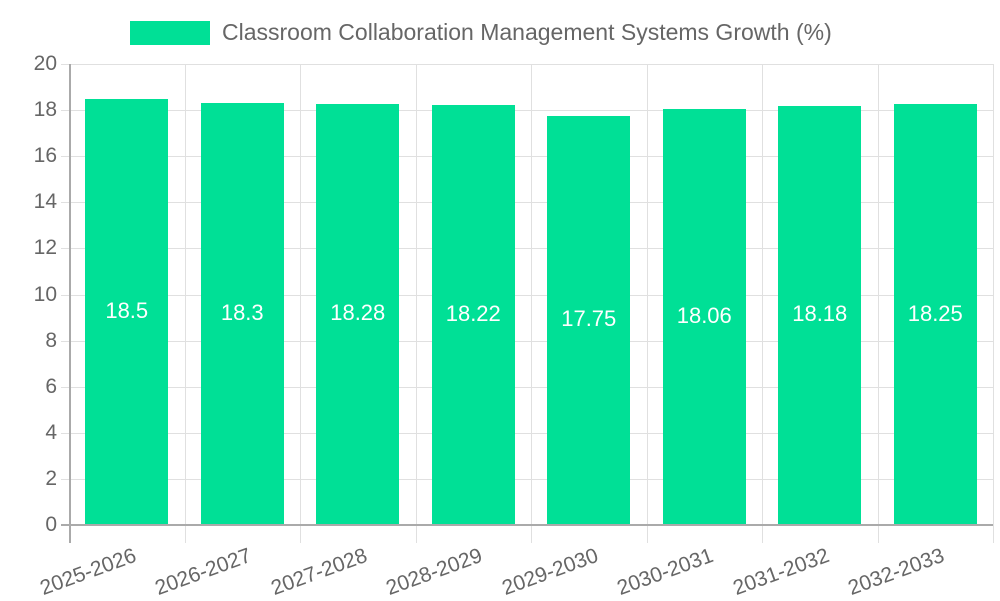 This screenshot has height=601, width=1000. I want to click on bar-2032-2033: 18.25, so click(935, 314).